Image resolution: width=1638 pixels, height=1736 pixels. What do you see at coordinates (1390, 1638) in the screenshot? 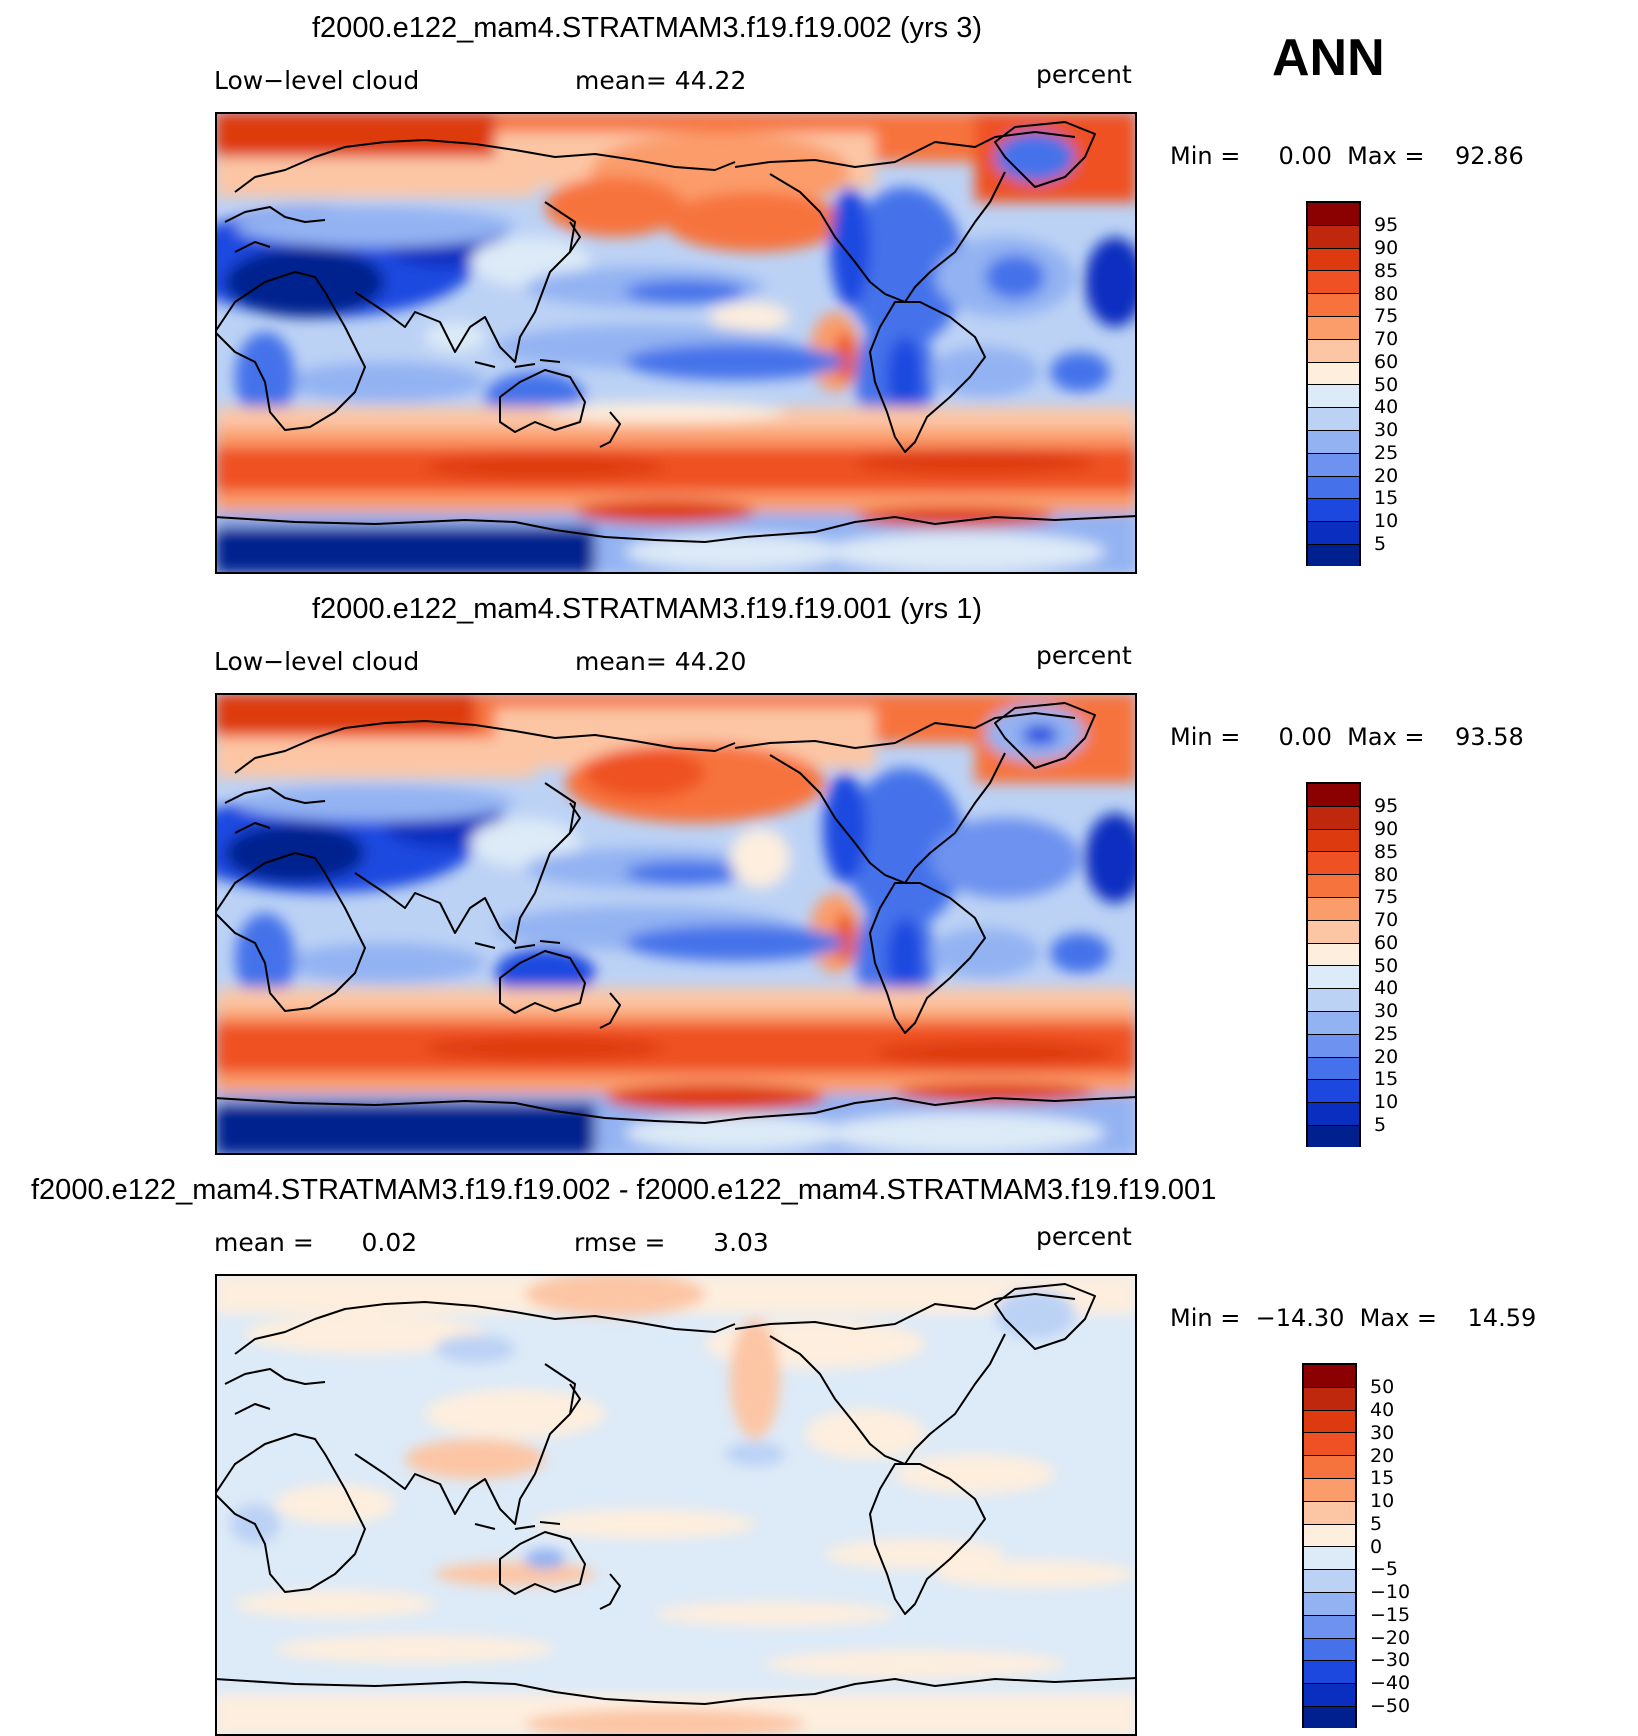
I see `tick: −20` at bounding box center [1390, 1638].